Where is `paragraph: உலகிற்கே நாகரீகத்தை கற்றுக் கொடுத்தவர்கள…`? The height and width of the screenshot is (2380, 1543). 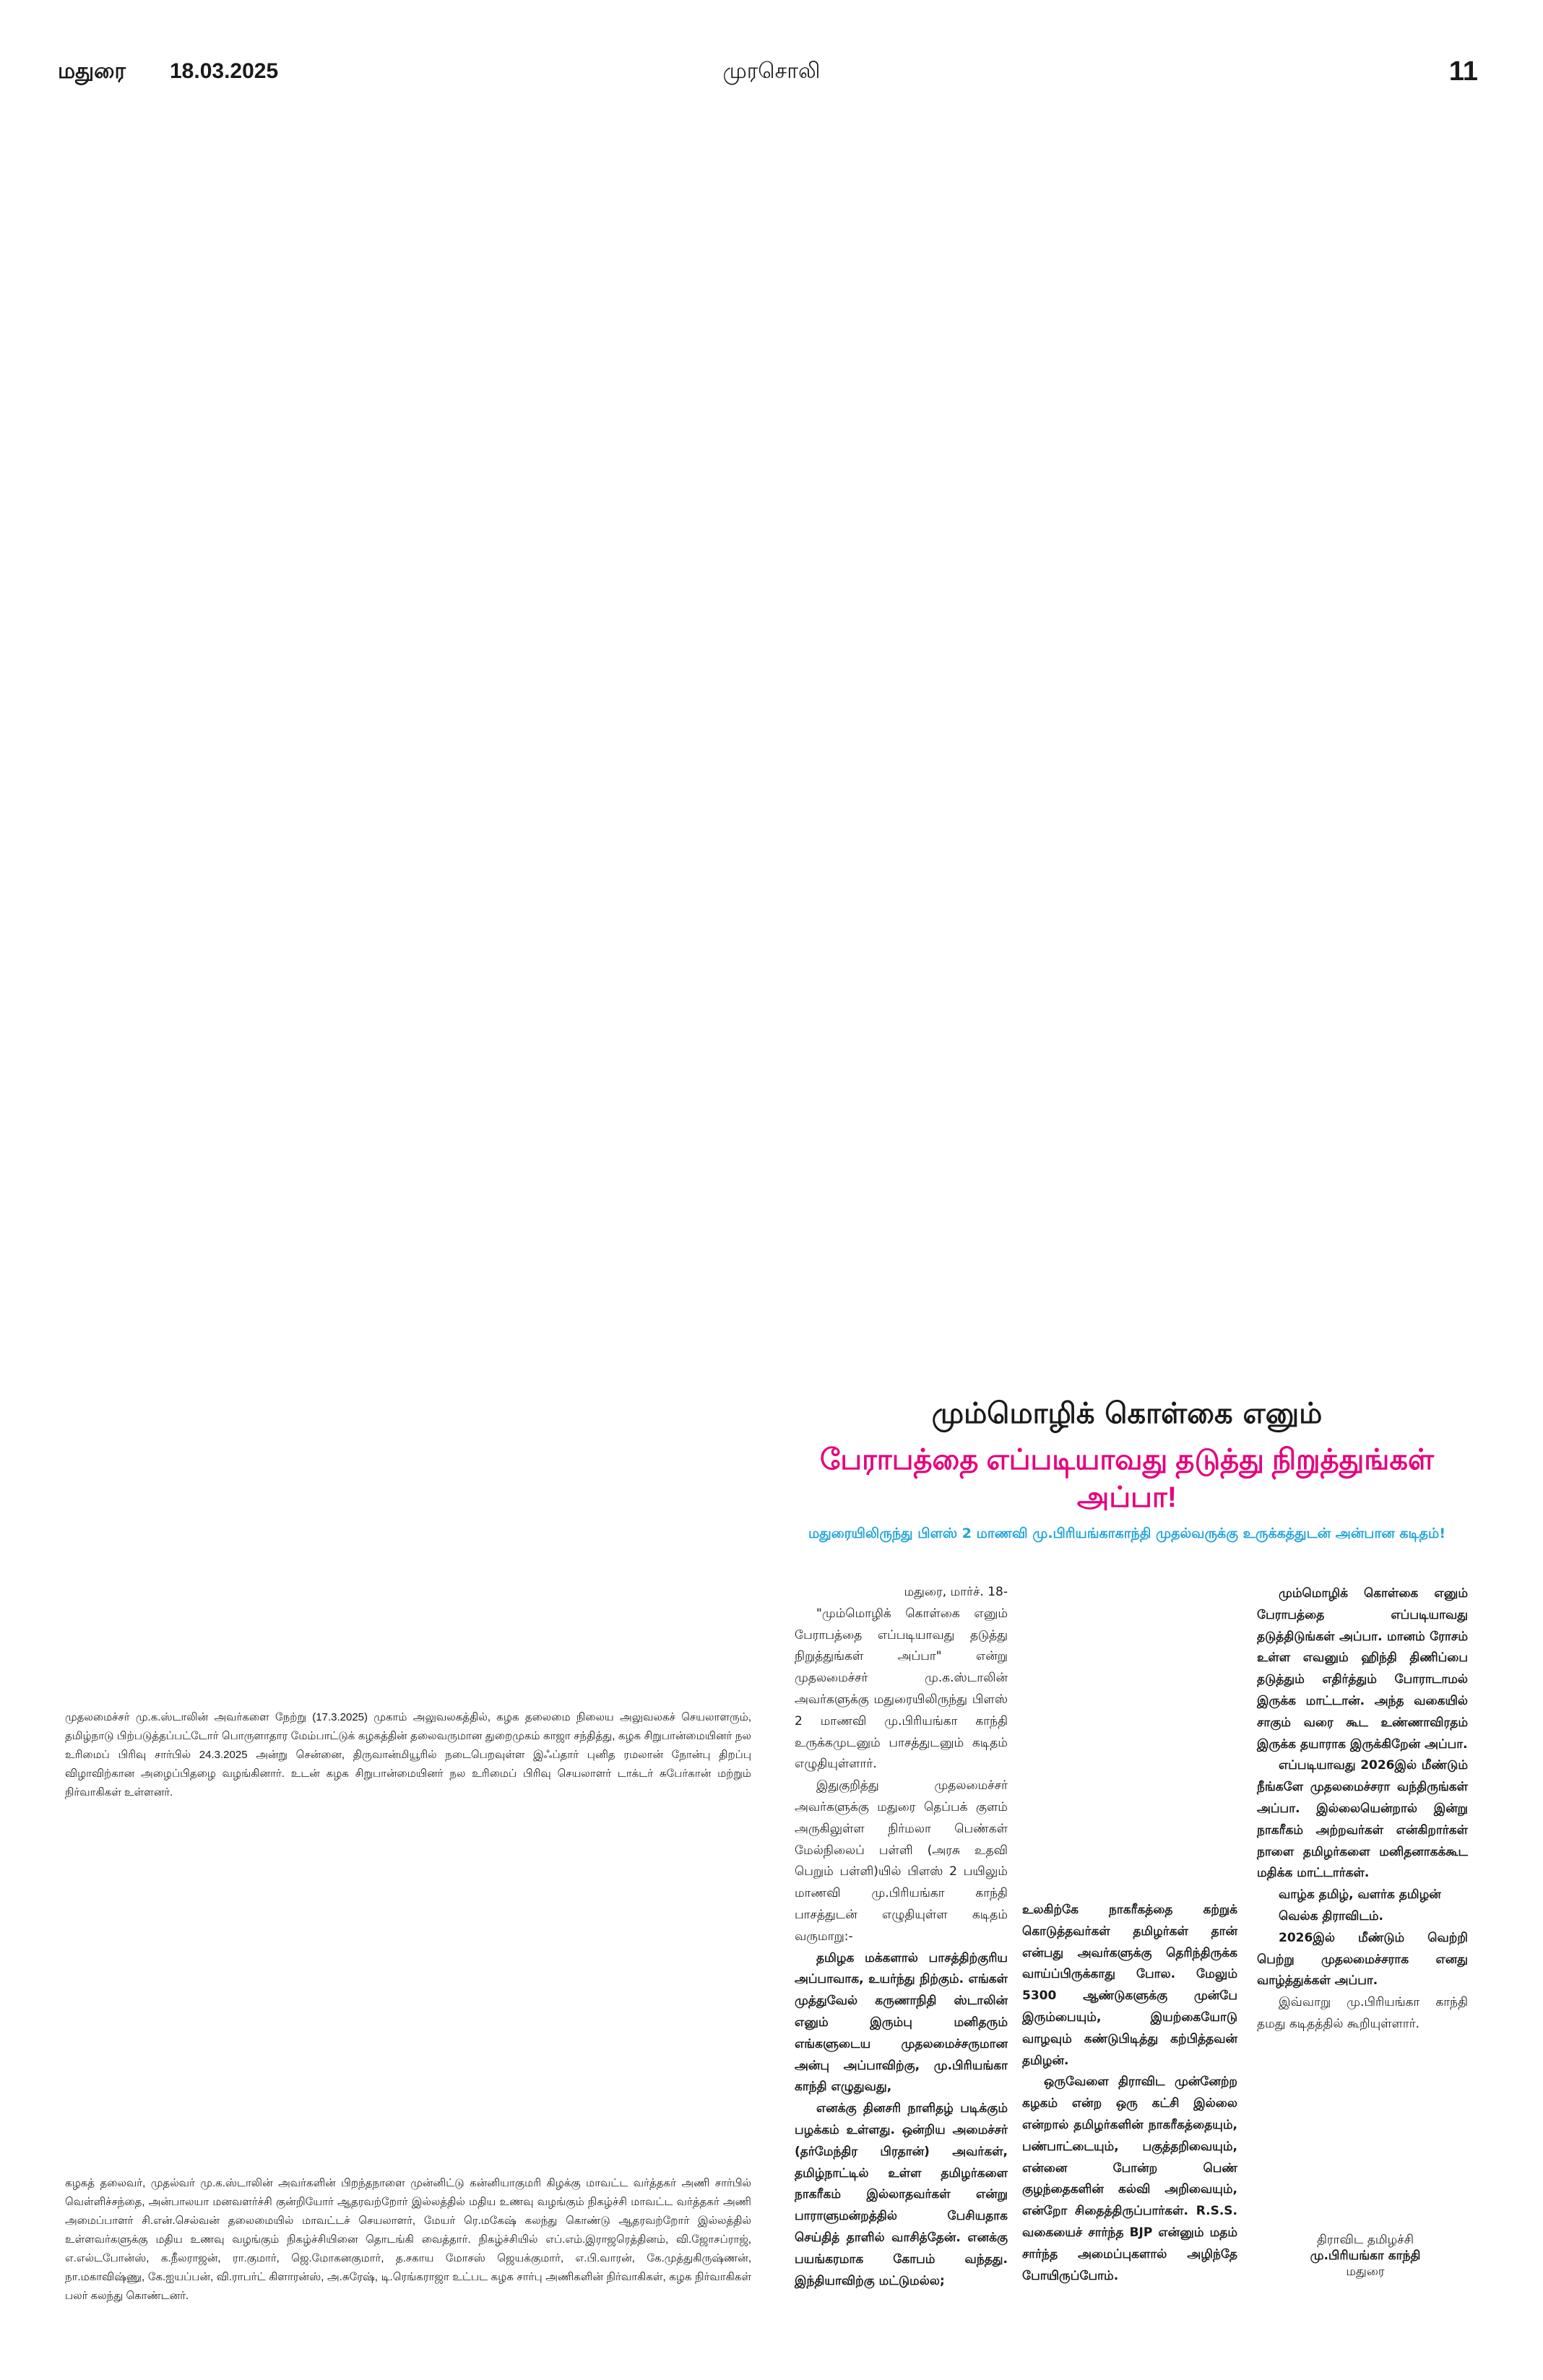
paragraph: உலகிற்கே நாகரீகத்தை கற்றுக் கொடுத்தவர்கள… is located at coordinates (1129, 1985).